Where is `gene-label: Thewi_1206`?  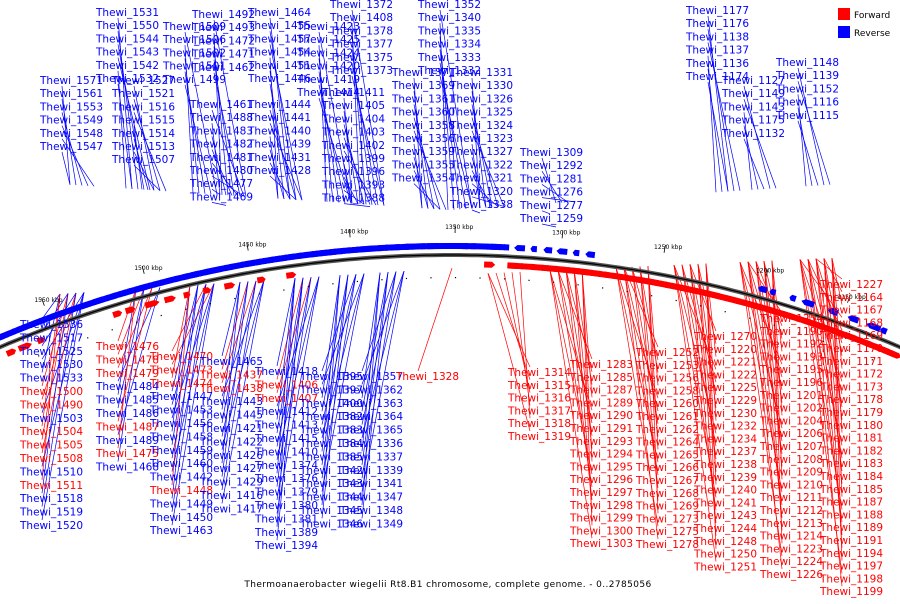
gene-label: Thewi_1206 is located at coordinates (791, 434).